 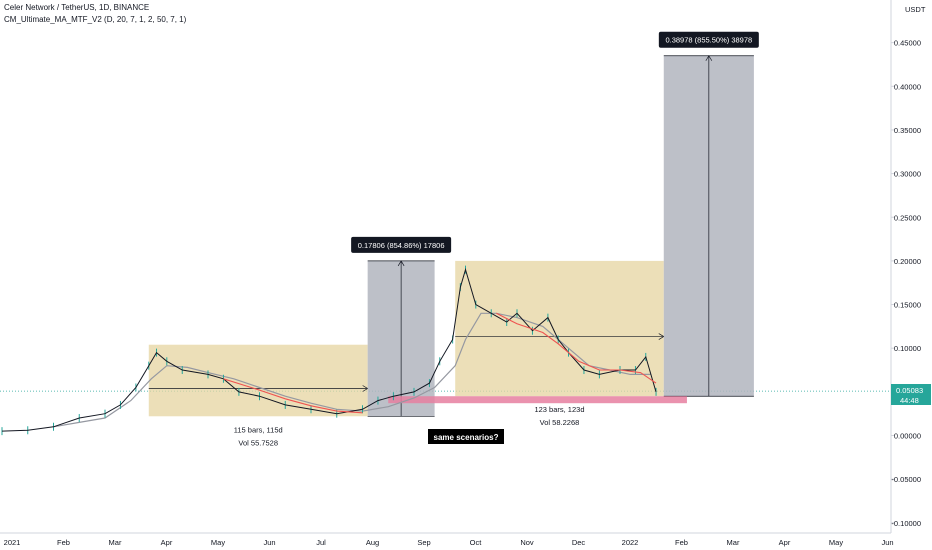 What do you see at coordinates (907, 261) in the screenshot?
I see `y-tick-label-5: 0.20000` at bounding box center [907, 261].